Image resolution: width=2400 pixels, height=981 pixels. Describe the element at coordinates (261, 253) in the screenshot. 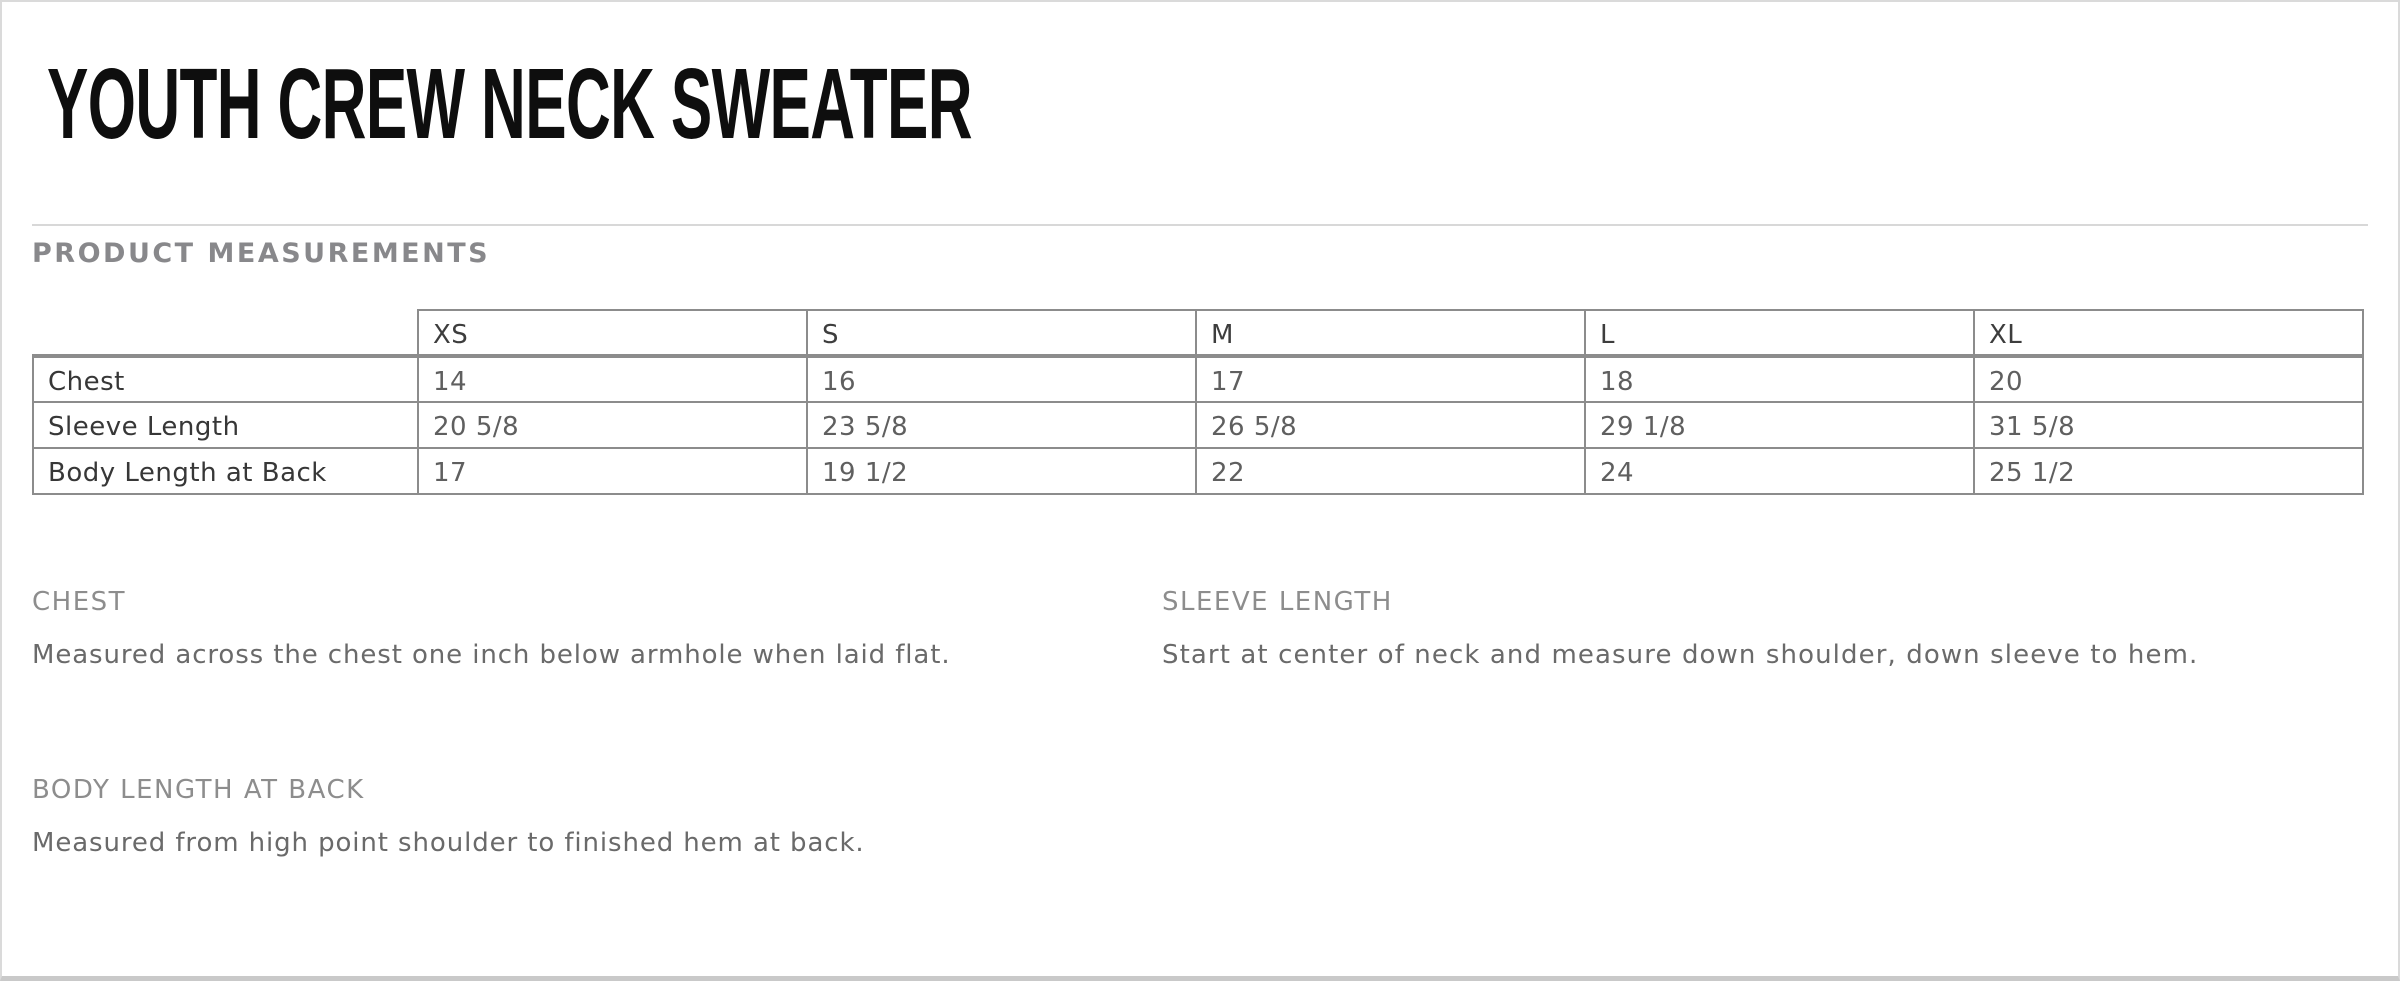

I see `product-measurements-heading: PRODUCT MEASUREMENTS` at that location.